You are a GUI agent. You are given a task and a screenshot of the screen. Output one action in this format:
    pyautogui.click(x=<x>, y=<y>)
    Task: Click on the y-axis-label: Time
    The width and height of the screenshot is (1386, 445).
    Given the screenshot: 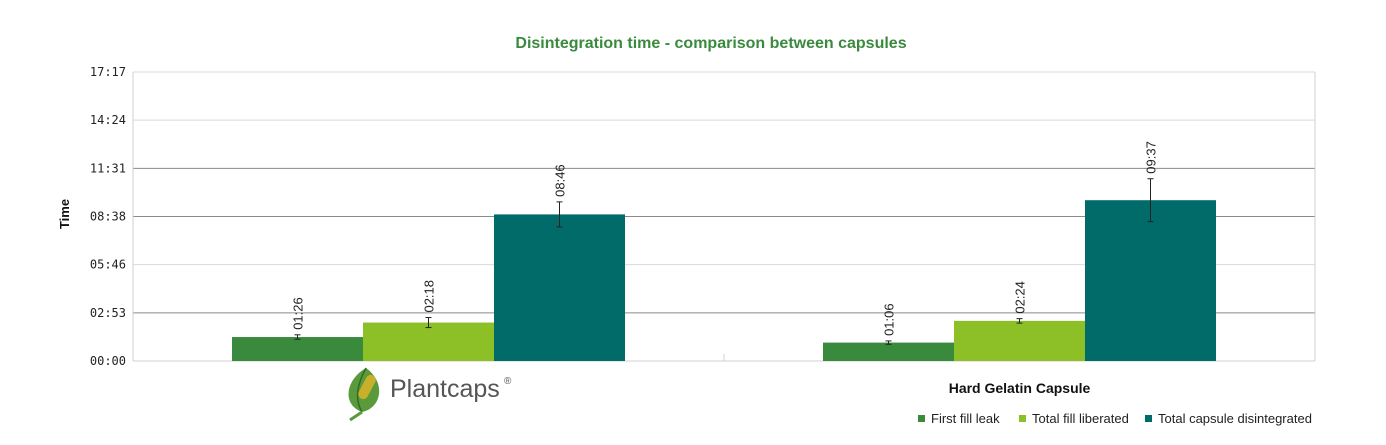 What is the action you would take?
    pyautogui.click(x=64, y=214)
    